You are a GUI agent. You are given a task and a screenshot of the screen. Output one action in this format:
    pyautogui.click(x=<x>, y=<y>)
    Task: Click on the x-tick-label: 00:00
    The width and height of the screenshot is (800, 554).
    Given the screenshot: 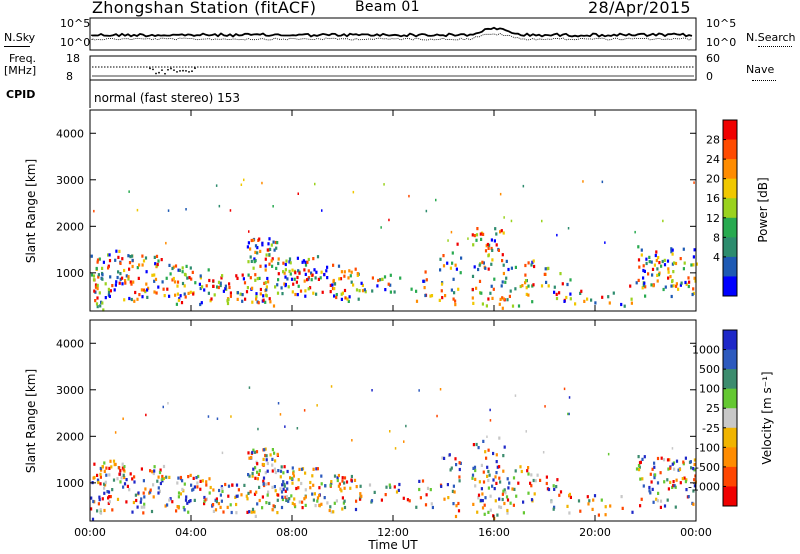 What is the action you would take?
    pyautogui.click(x=696, y=532)
    